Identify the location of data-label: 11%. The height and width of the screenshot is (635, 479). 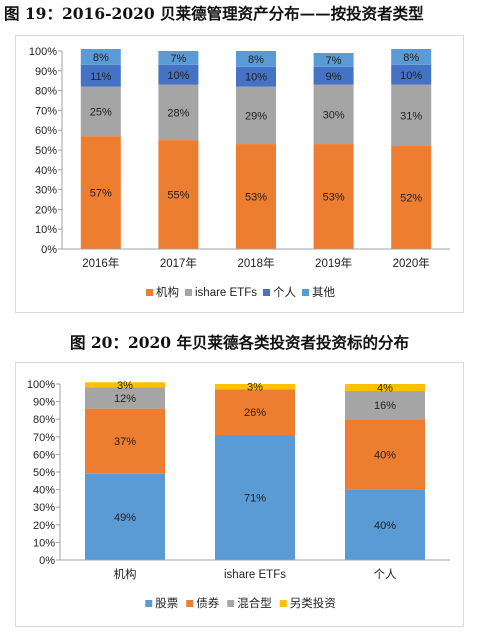
(100, 77).